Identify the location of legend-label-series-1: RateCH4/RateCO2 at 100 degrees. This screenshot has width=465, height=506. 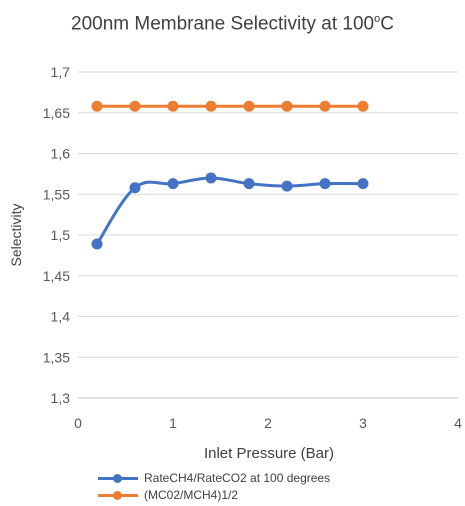
(237, 478).